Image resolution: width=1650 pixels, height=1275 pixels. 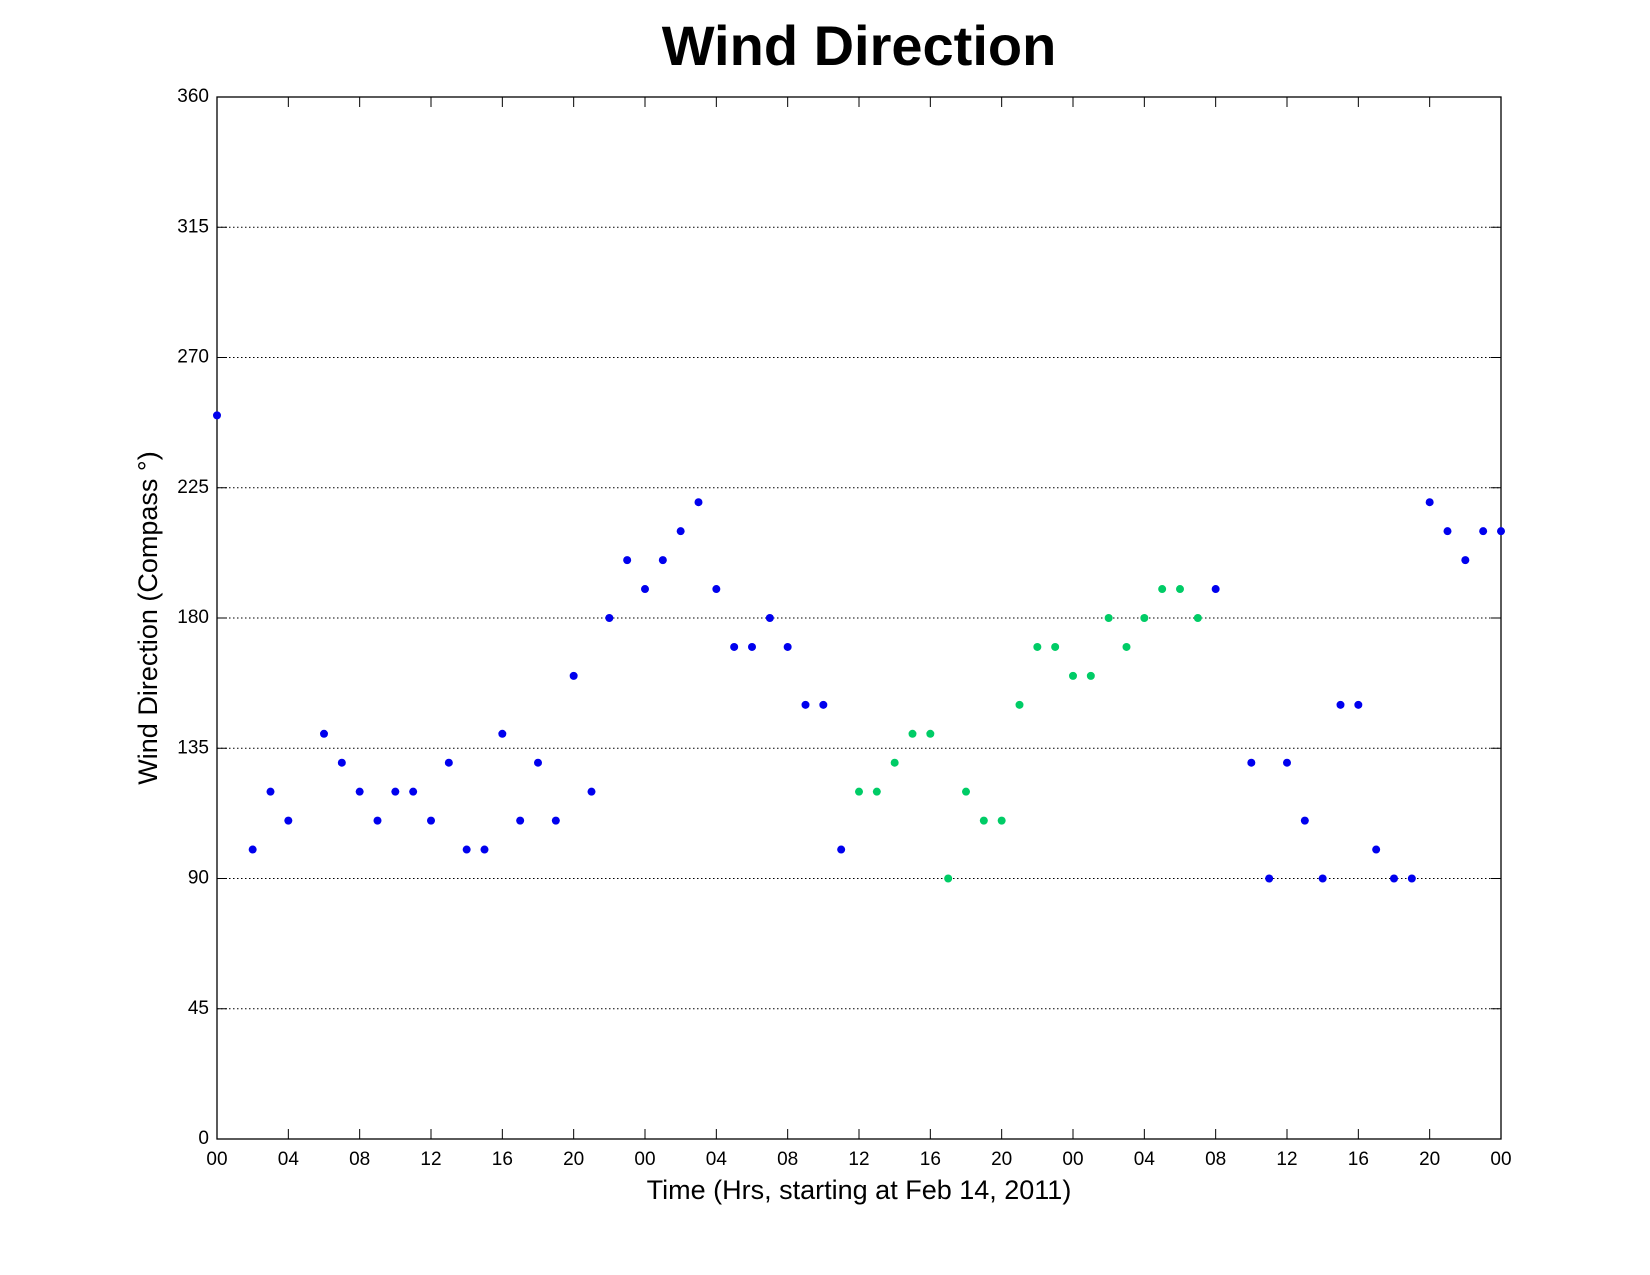 I want to click on y-tick-label: 45, so click(x=198, y=1008).